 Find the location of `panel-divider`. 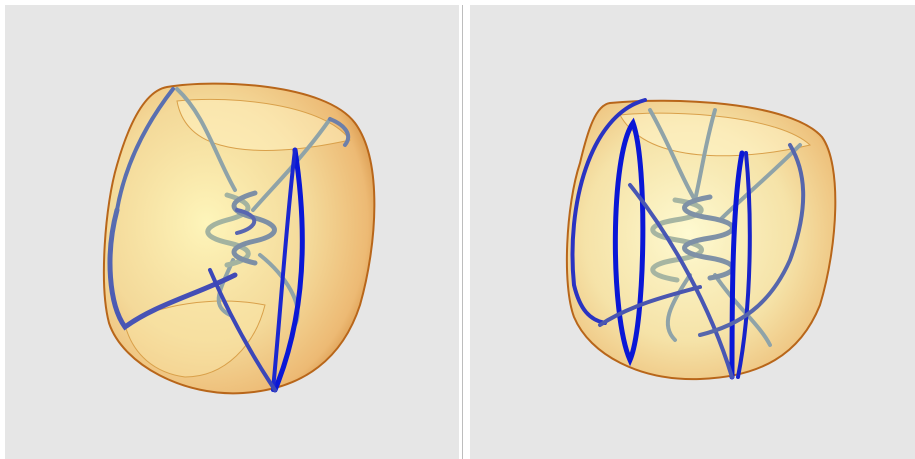

panel-divider is located at coordinates (462, 232).